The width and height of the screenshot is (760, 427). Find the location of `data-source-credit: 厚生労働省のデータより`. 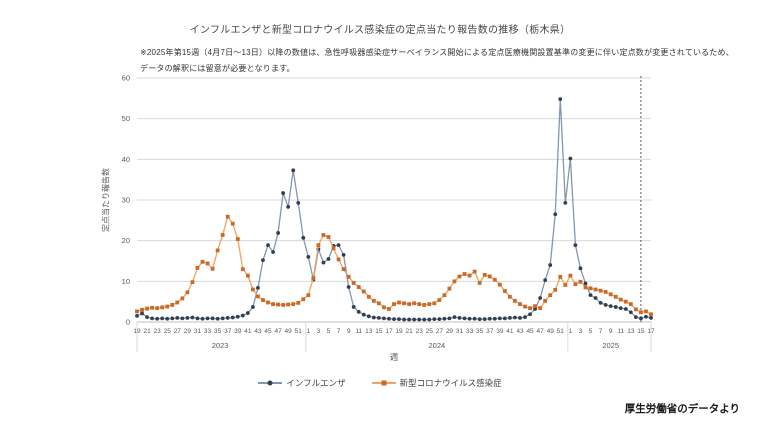

data-source-credit: 厚生労働省のデータより is located at coordinates (682, 409).